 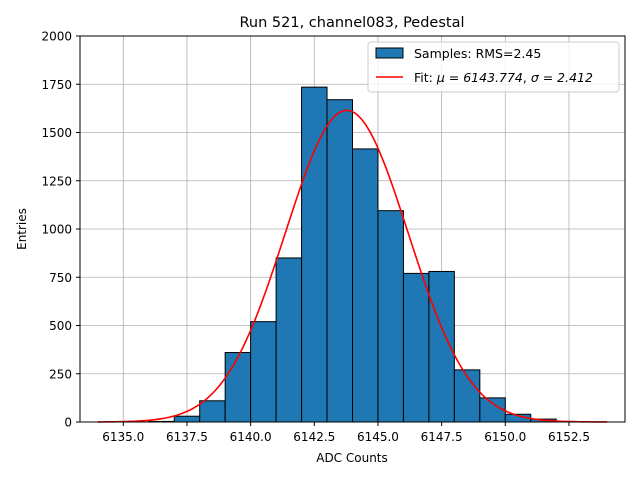 I want to click on x-axis-label: ADC Counts, so click(x=352, y=458).